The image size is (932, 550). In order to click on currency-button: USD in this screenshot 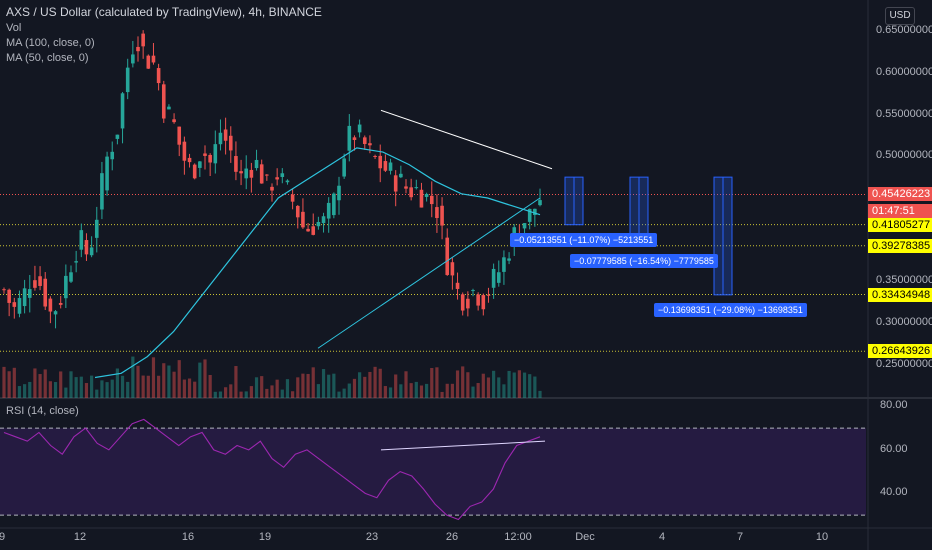, I will do `click(900, 16)`.